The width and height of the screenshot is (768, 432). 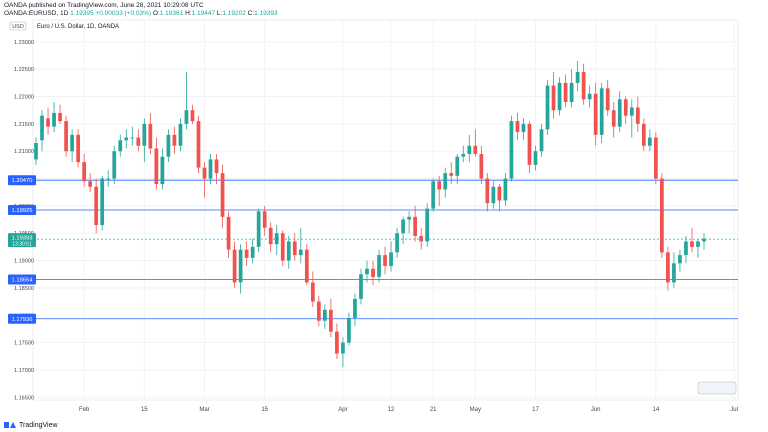 What do you see at coordinates (204, 410) in the screenshot?
I see `x-tick-label: Mar` at bounding box center [204, 410].